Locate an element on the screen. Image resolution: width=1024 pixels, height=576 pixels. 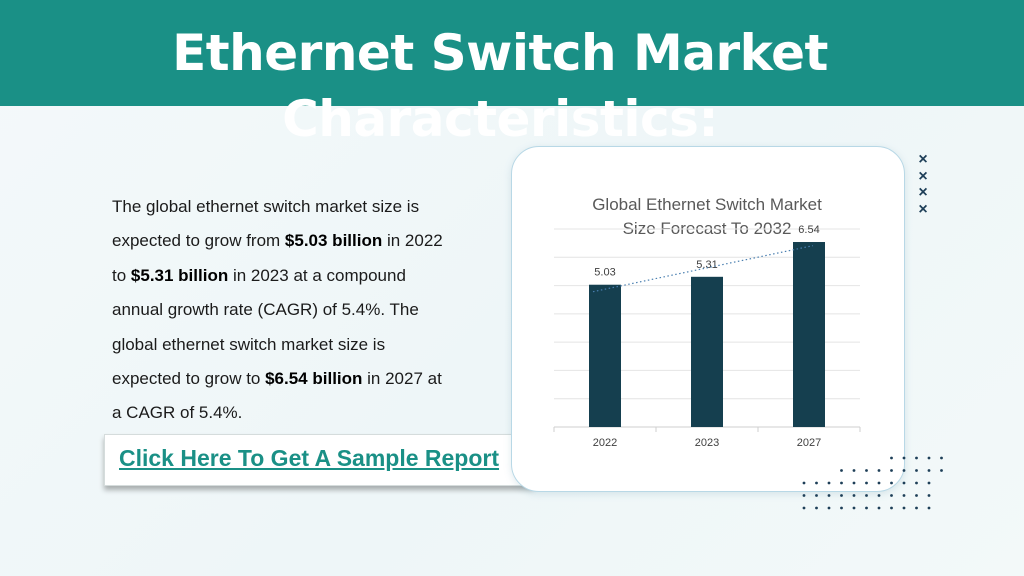
sample-report-box: Click Here To Get A Sample Report is located at coordinates (319, 460).